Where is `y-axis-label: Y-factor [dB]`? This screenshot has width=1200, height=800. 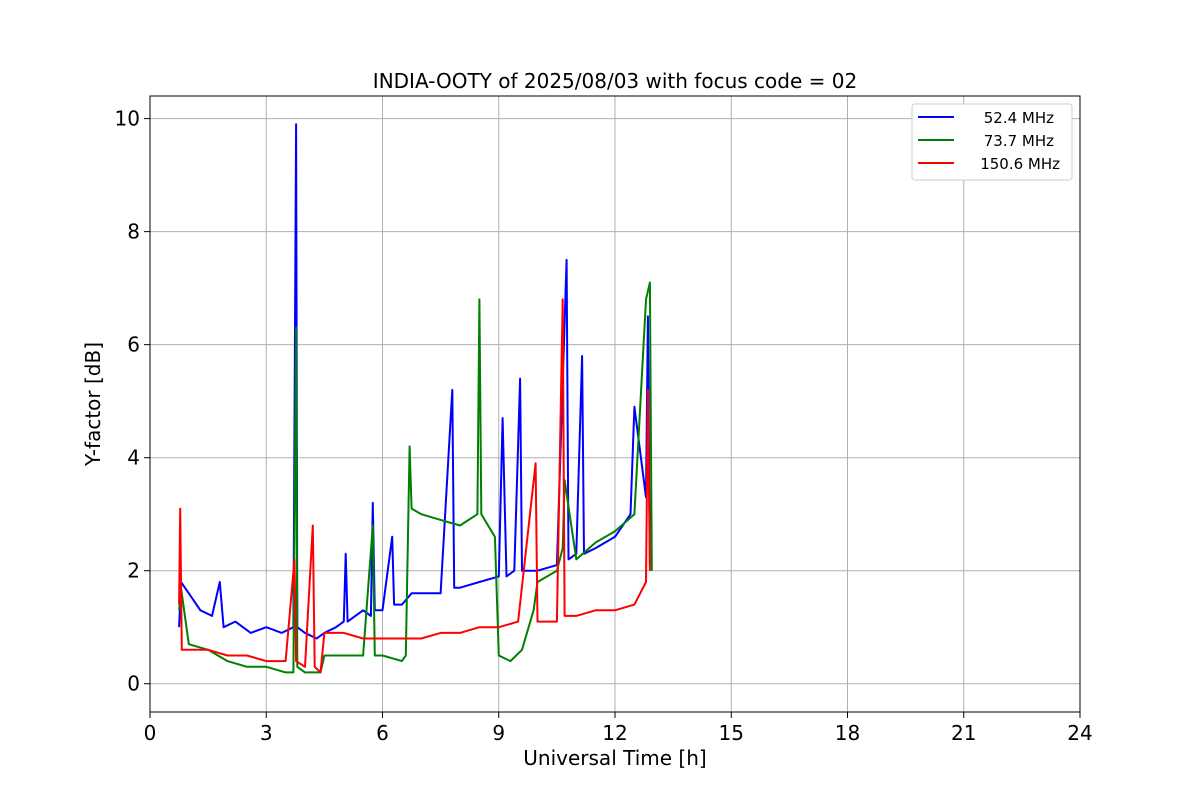 y-axis-label: Y-factor [dB] is located at coordinates (93, 404).